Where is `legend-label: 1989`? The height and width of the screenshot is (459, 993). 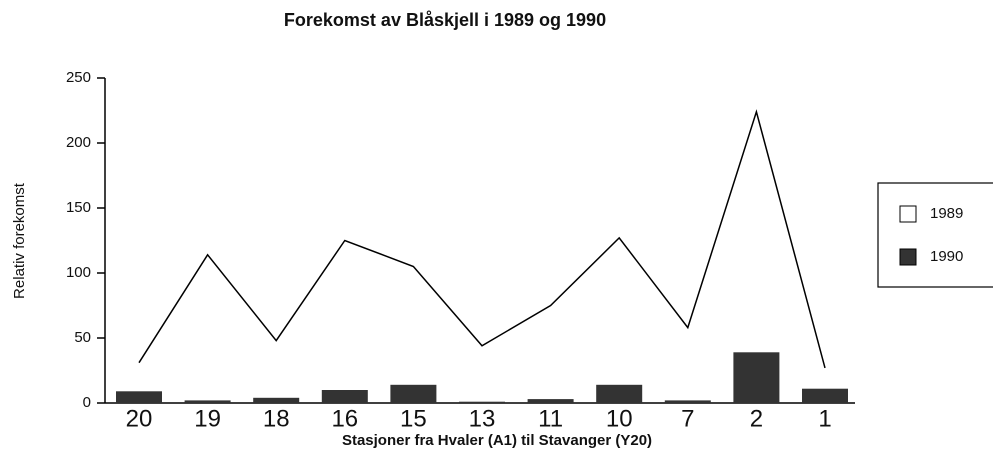 legend-label: 1989 is located at coordinates (946, 213).